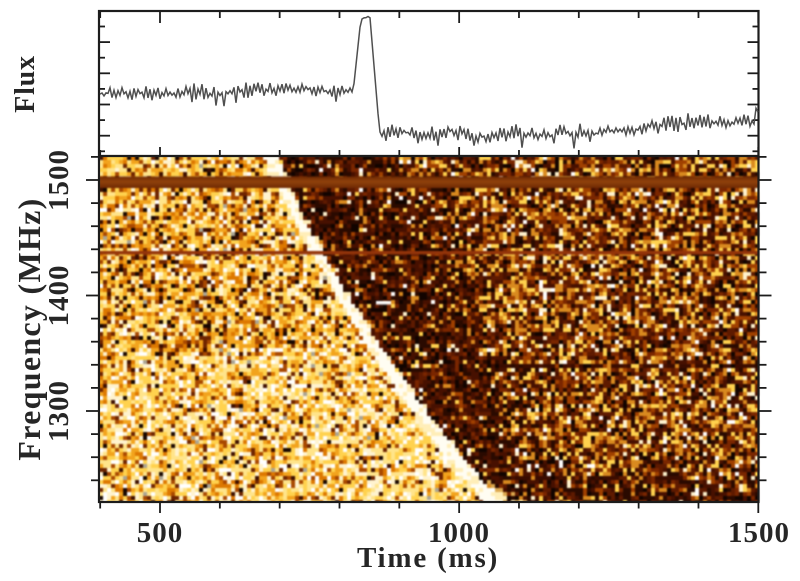 The width and height of the screenshot is (800, 581). What do you see at coordinates (459, 533) in the screenshot?
I see `svg-text: 1000` at bounding box center [459, 533].